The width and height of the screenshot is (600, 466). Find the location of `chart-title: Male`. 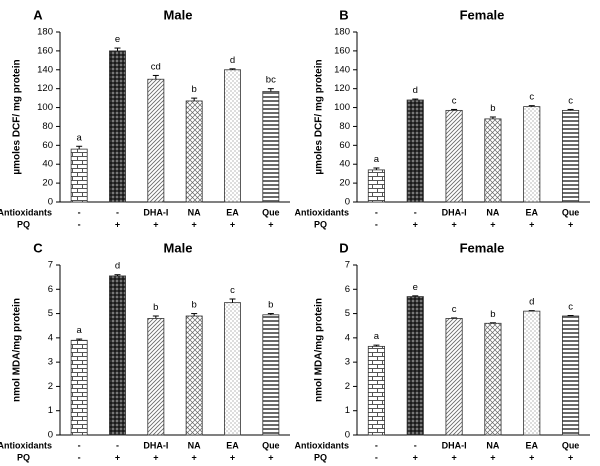

chart-title: Male is located at coordinates (178, 14).